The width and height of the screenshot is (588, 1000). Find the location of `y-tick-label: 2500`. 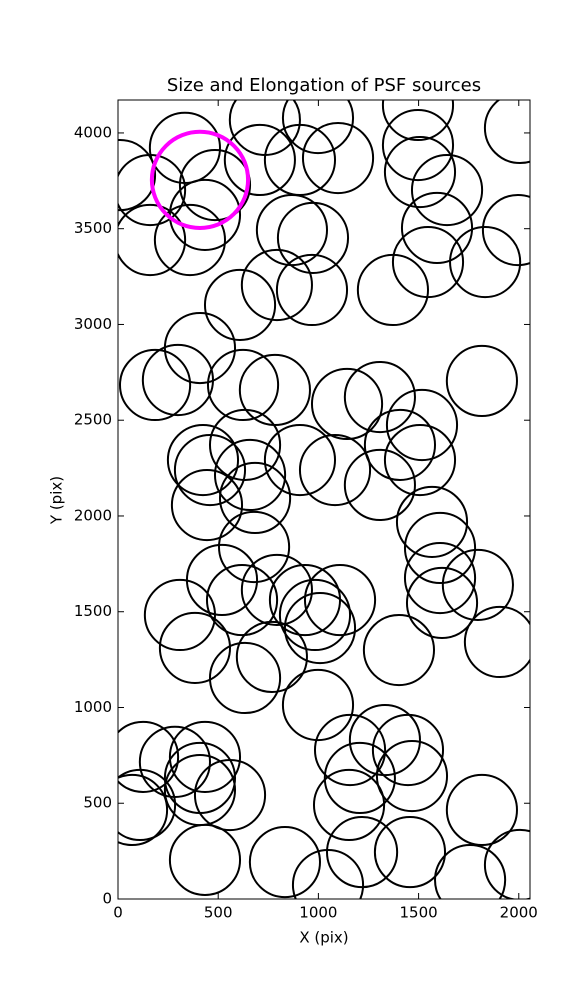

y-tick-label: 2500 is located at coordinates (93, 420).